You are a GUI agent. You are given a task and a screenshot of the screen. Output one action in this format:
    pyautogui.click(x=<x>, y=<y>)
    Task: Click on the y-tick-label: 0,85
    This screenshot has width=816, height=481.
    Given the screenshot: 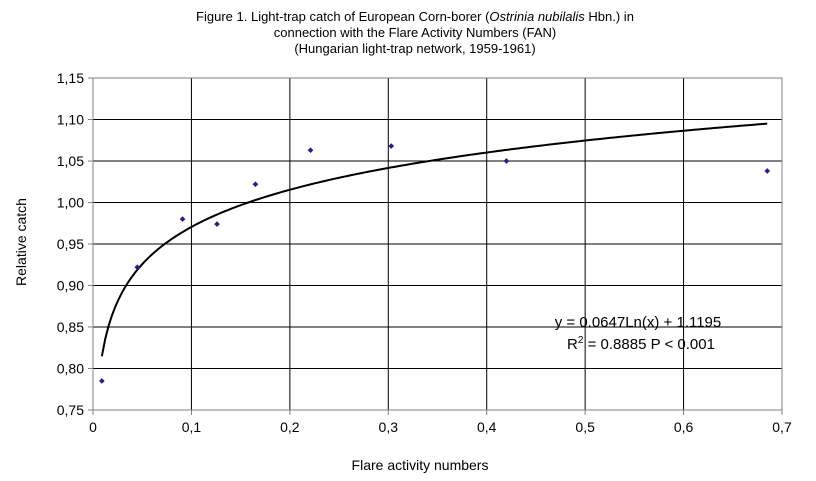 What is the action you would take?
    pyautogui.click(x=70, y=327)
    